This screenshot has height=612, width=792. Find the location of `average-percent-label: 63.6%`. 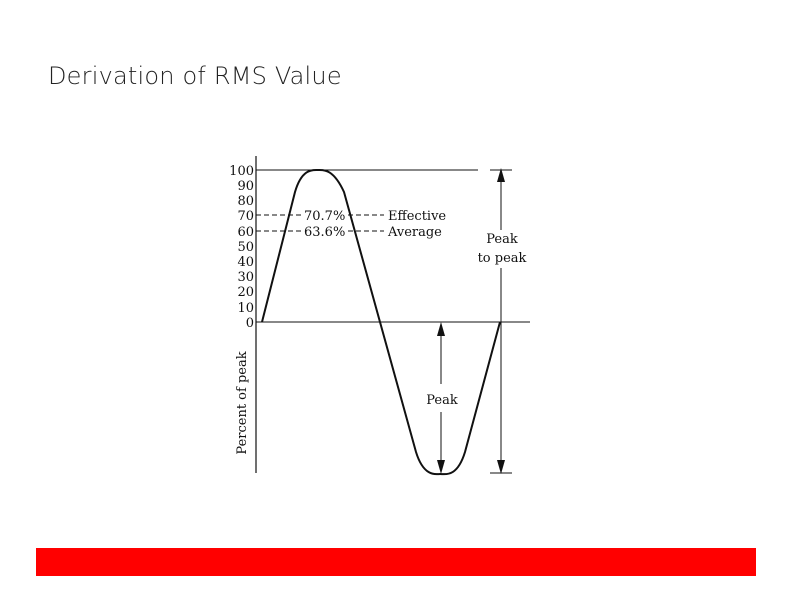

average-percent-label: 63.6% is located at coordinates (324, 232).